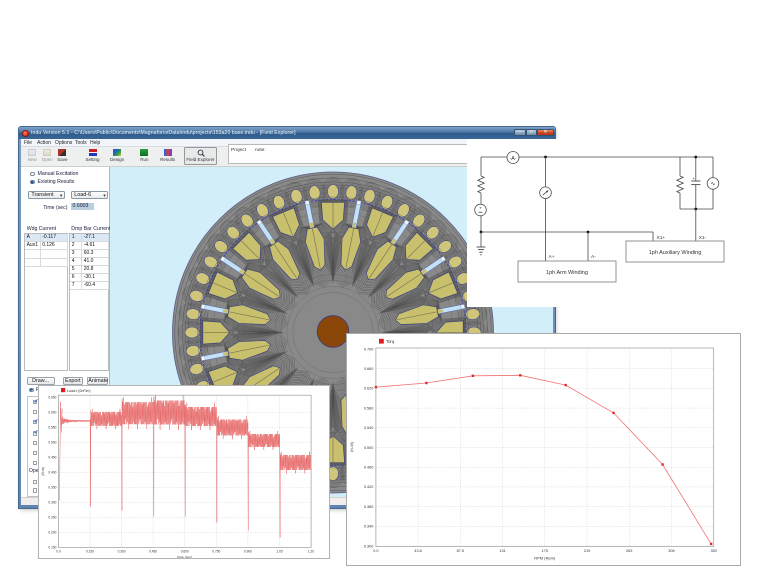 This screenshot has height=576, width=768. What do you see at coordinates (351, 446) in the screenshot?
I see `svg-text: (N-M)` at bounding box center [351, 446].